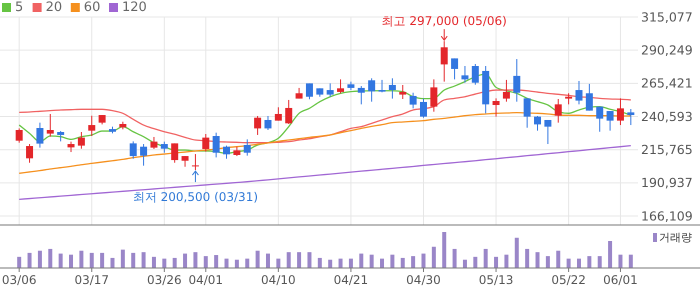 This screenshot has height=289, width=700. Describe the element at coordinates (675, 237) in the screenshot. I see `legend-label: 거래량` at that location.